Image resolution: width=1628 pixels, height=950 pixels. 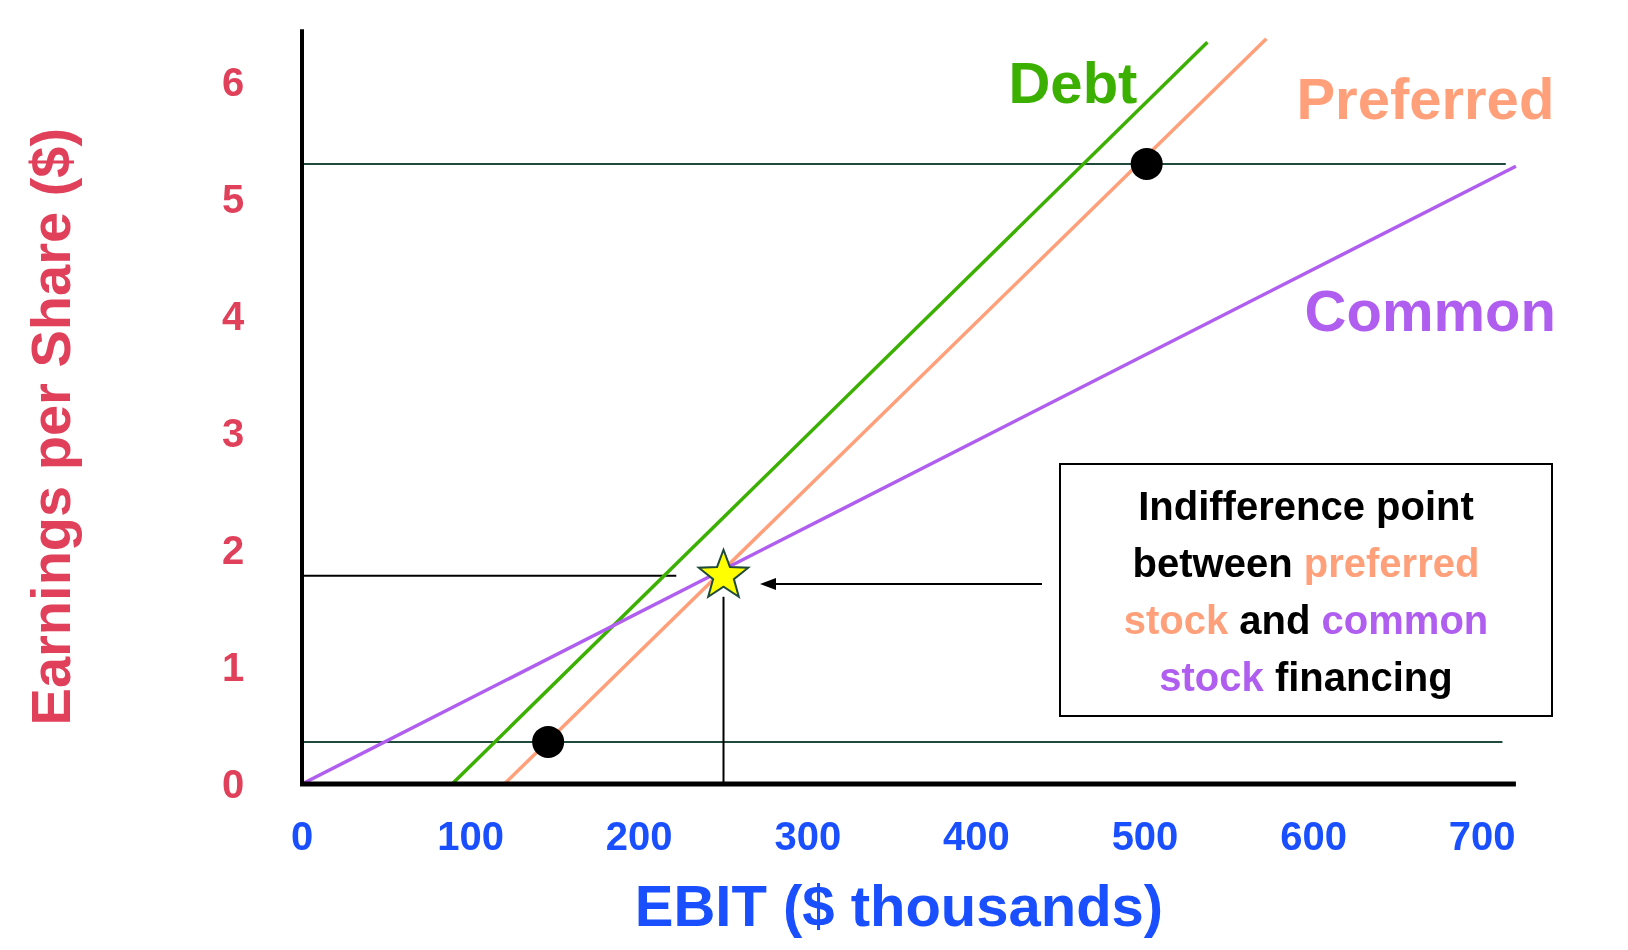 What do you see at coordinates (808, 836) in the screenshot?
I see `x-tick-label: 300` at bounding box center [808, 836].